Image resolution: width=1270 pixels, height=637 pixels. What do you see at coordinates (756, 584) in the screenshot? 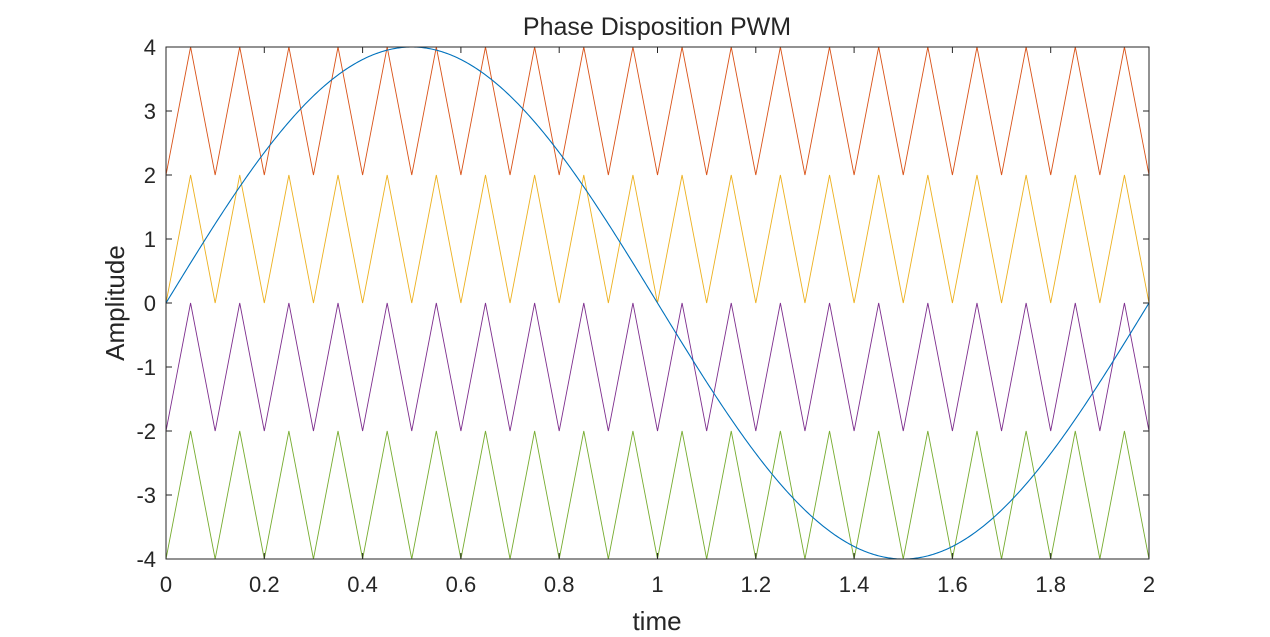
I see `x-tick-label: 1.2` at bounding box center [756, 584].